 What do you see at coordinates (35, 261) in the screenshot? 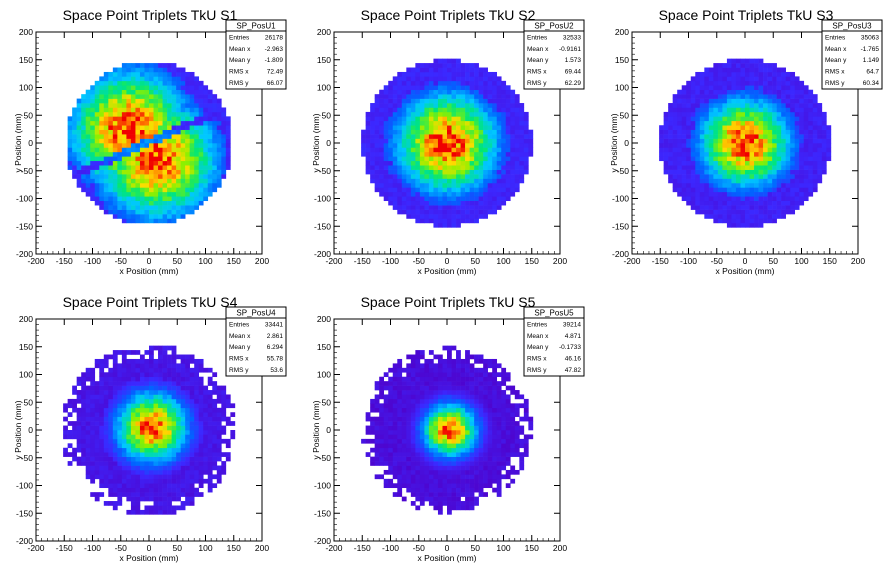
I see `x-tick-label: -200` at bounding box center [35, 261].